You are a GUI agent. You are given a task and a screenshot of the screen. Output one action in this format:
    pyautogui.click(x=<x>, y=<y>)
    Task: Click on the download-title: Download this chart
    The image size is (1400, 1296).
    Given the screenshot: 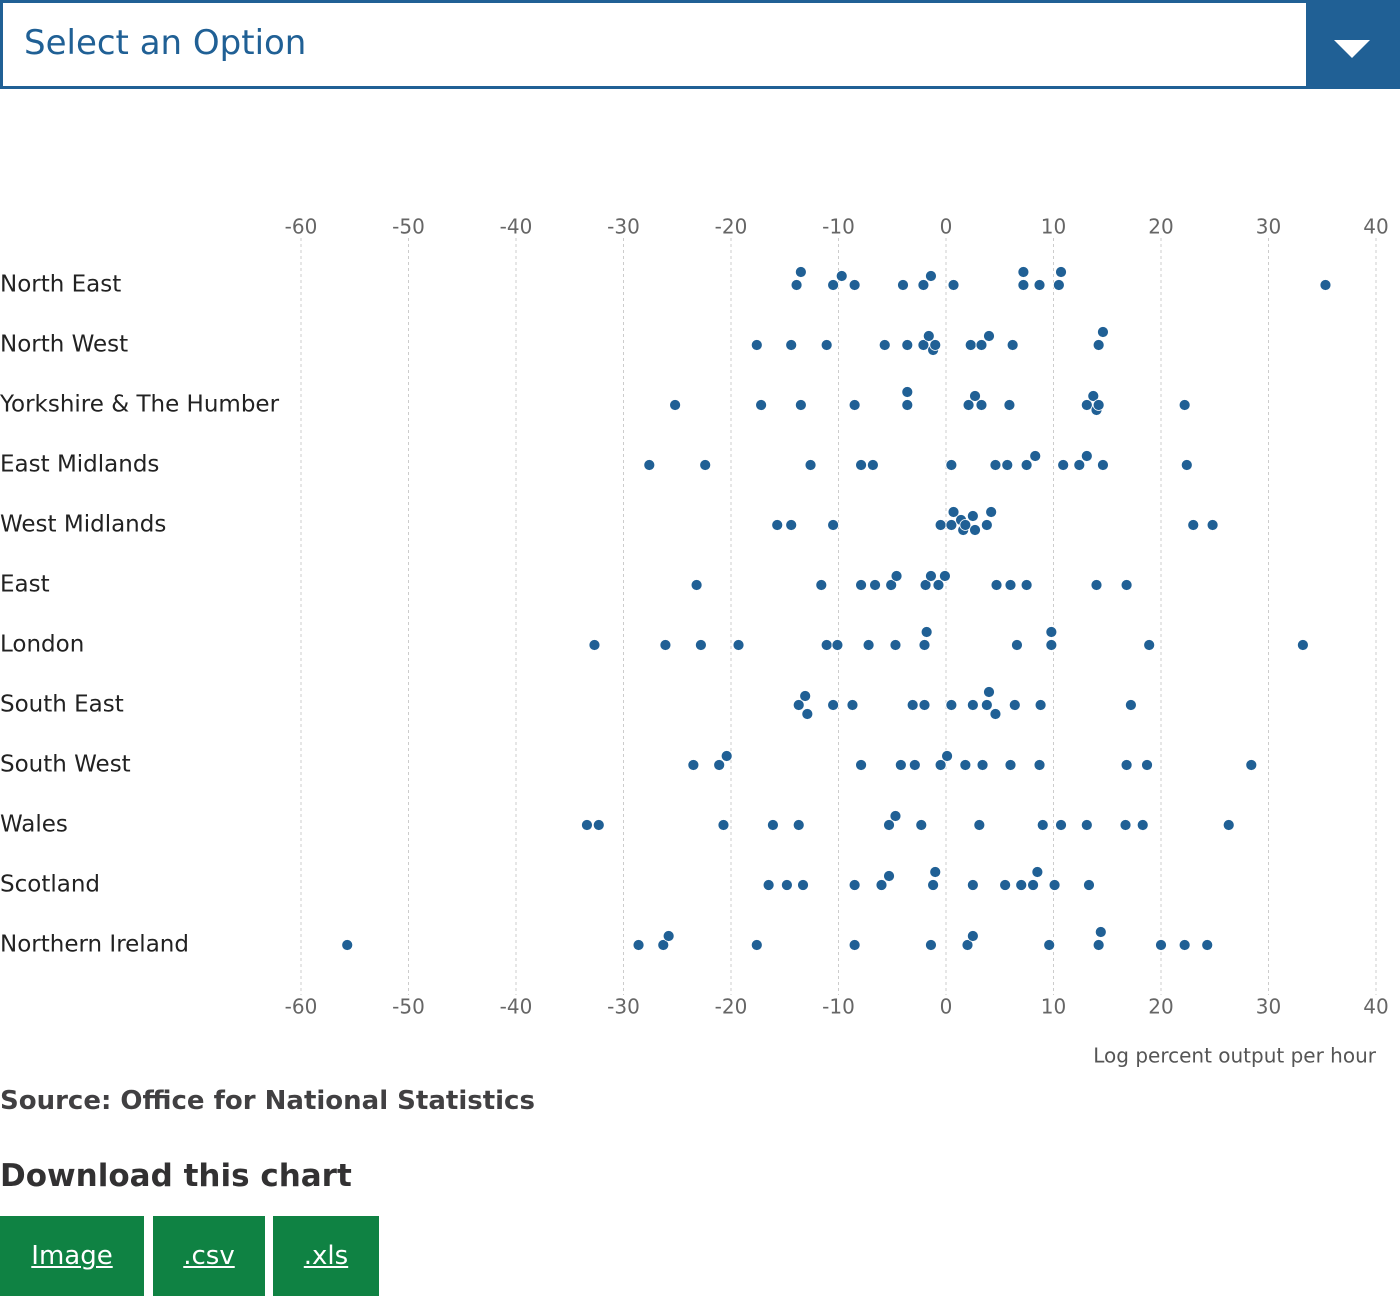 What is the action you would take?
    pyautogui.click(x=176, y=1176)
    